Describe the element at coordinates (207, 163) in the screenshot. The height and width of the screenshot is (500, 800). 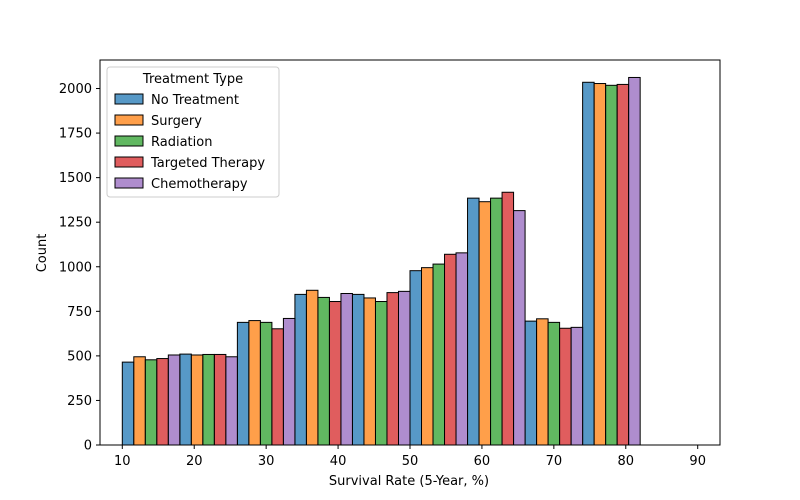
I see `legend-entry-label: Targeted Therapy` at that location.